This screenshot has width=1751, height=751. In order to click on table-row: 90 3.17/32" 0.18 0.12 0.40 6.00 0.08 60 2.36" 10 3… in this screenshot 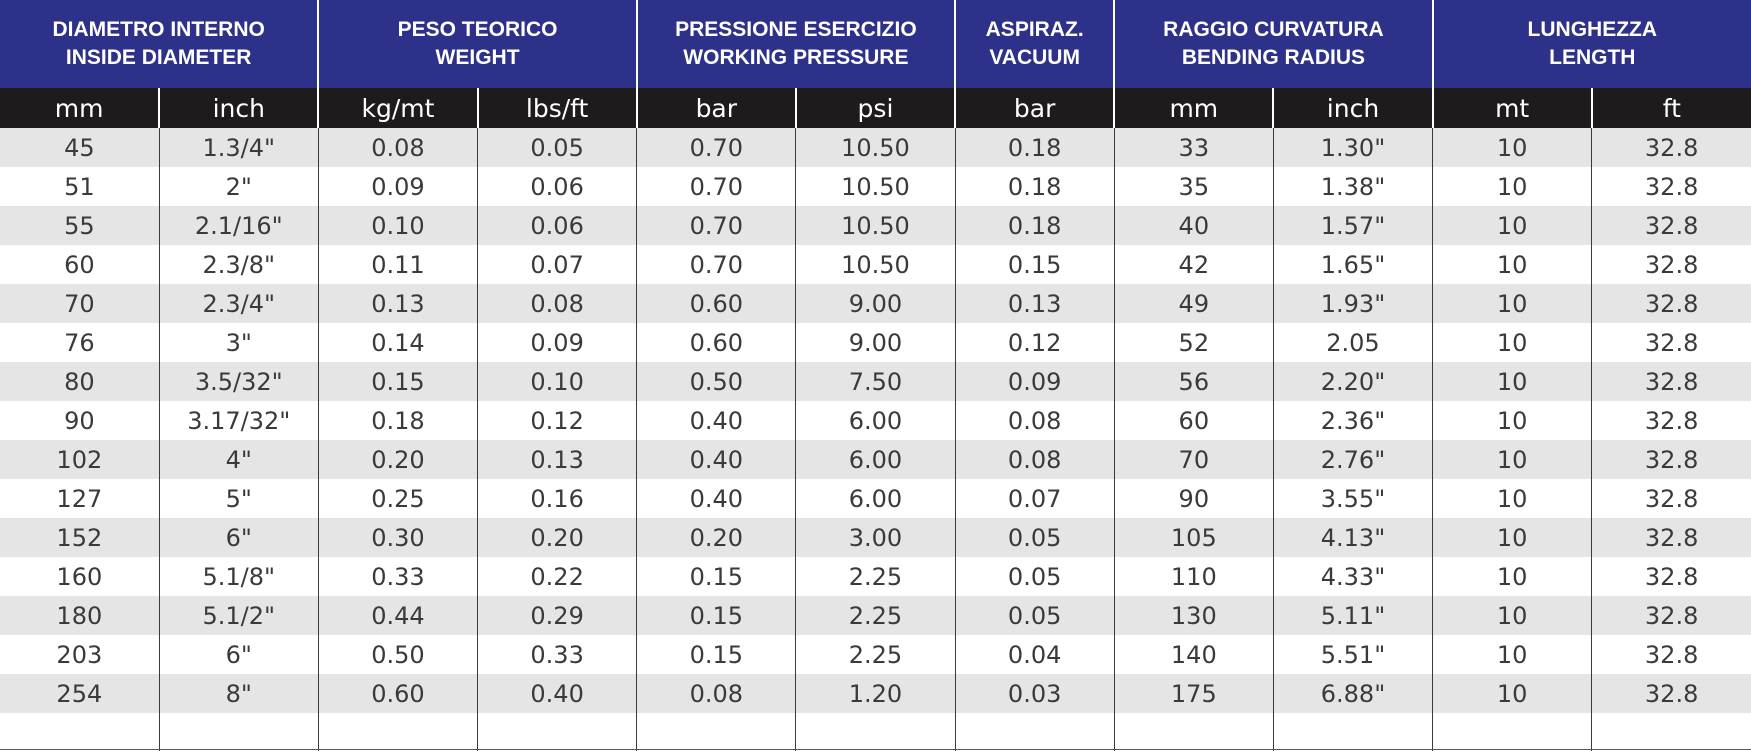, I will do `click(875, 420)`.